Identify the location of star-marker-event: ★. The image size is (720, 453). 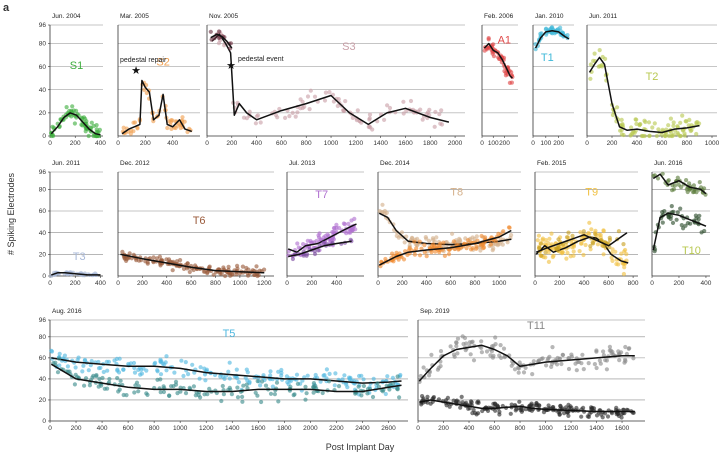
(231, 66).